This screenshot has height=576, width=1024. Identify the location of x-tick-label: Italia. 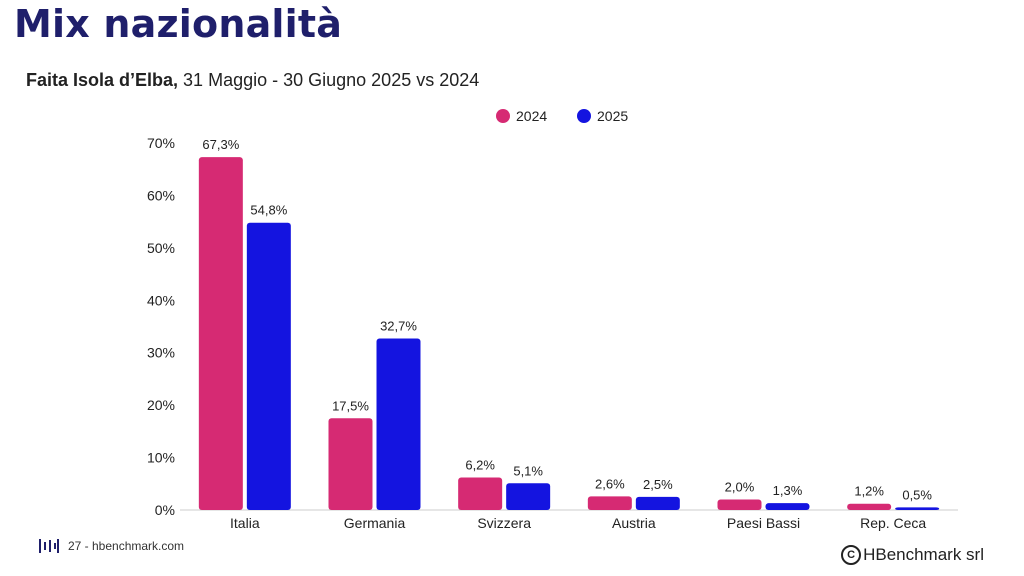
(245, 523).